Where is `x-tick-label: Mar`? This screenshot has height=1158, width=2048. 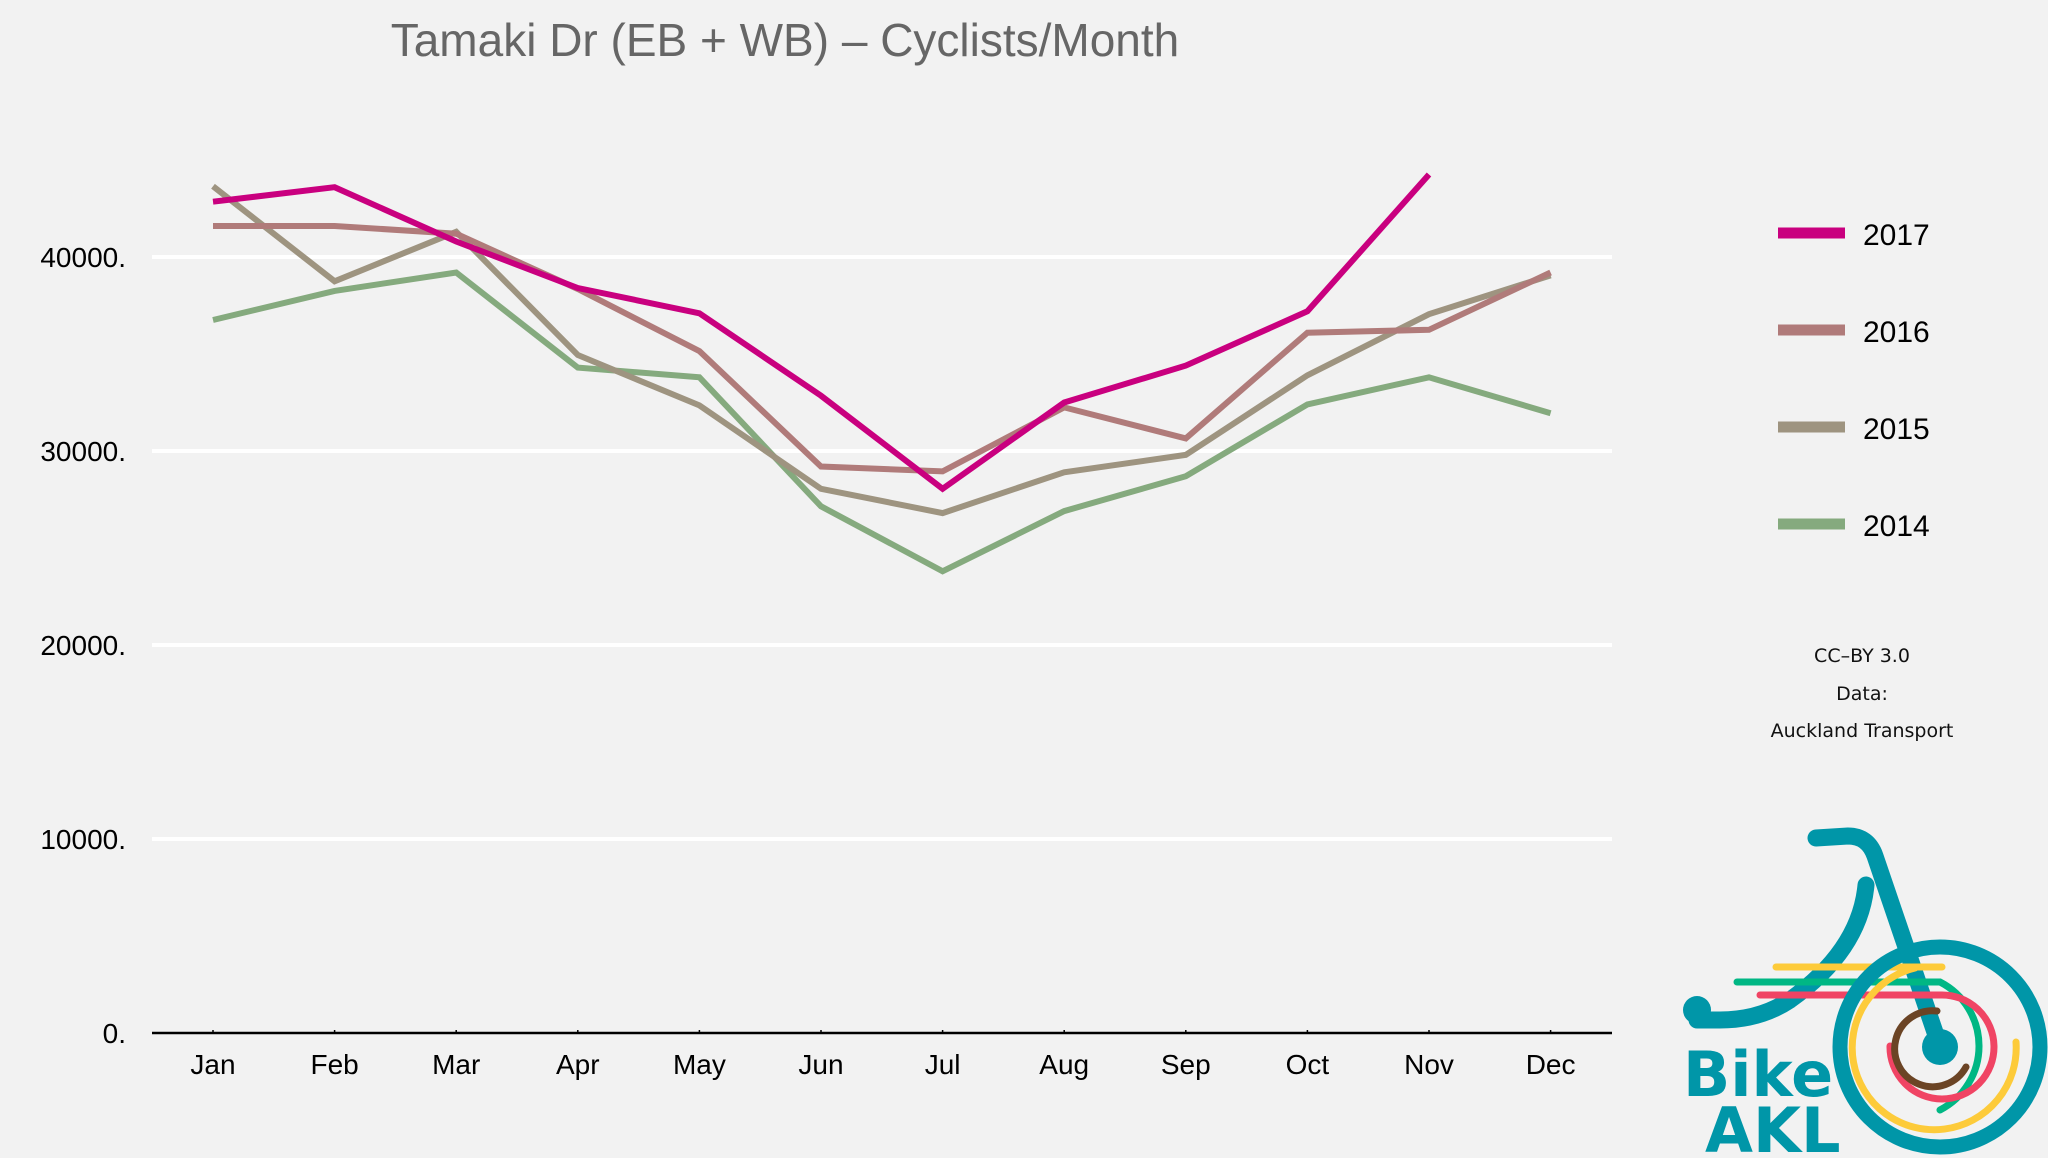 x-tick-label: Mar is located at coordinates (456, 1064).